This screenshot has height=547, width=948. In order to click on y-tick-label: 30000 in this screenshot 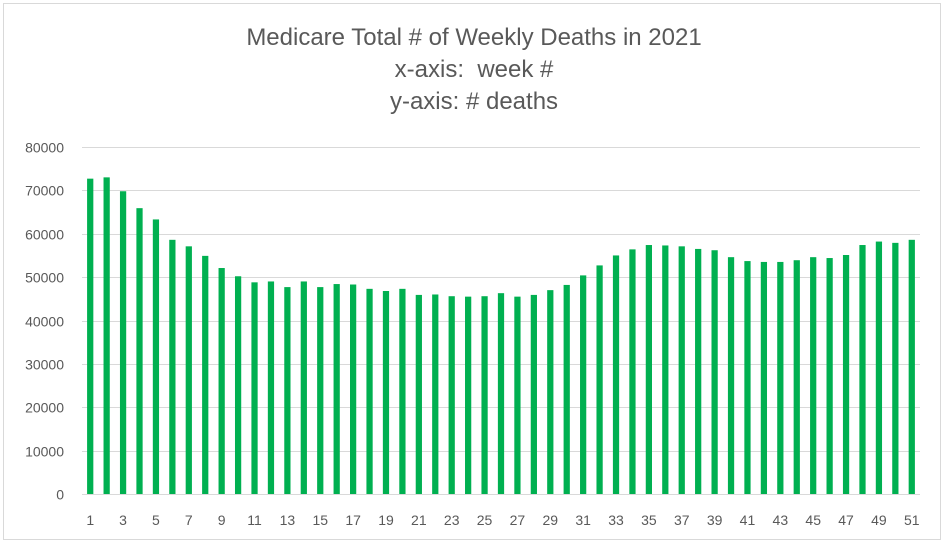, I will do `click(44, 365)`.